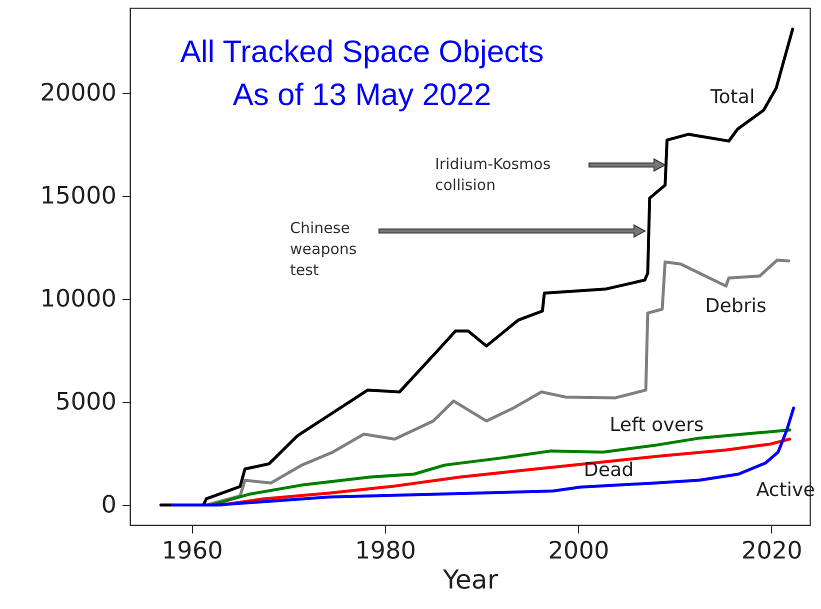 Image resolution: width=821 pixels, height=609 pixels. I want to click on x-tick-label: 1980, so click(385, 550).